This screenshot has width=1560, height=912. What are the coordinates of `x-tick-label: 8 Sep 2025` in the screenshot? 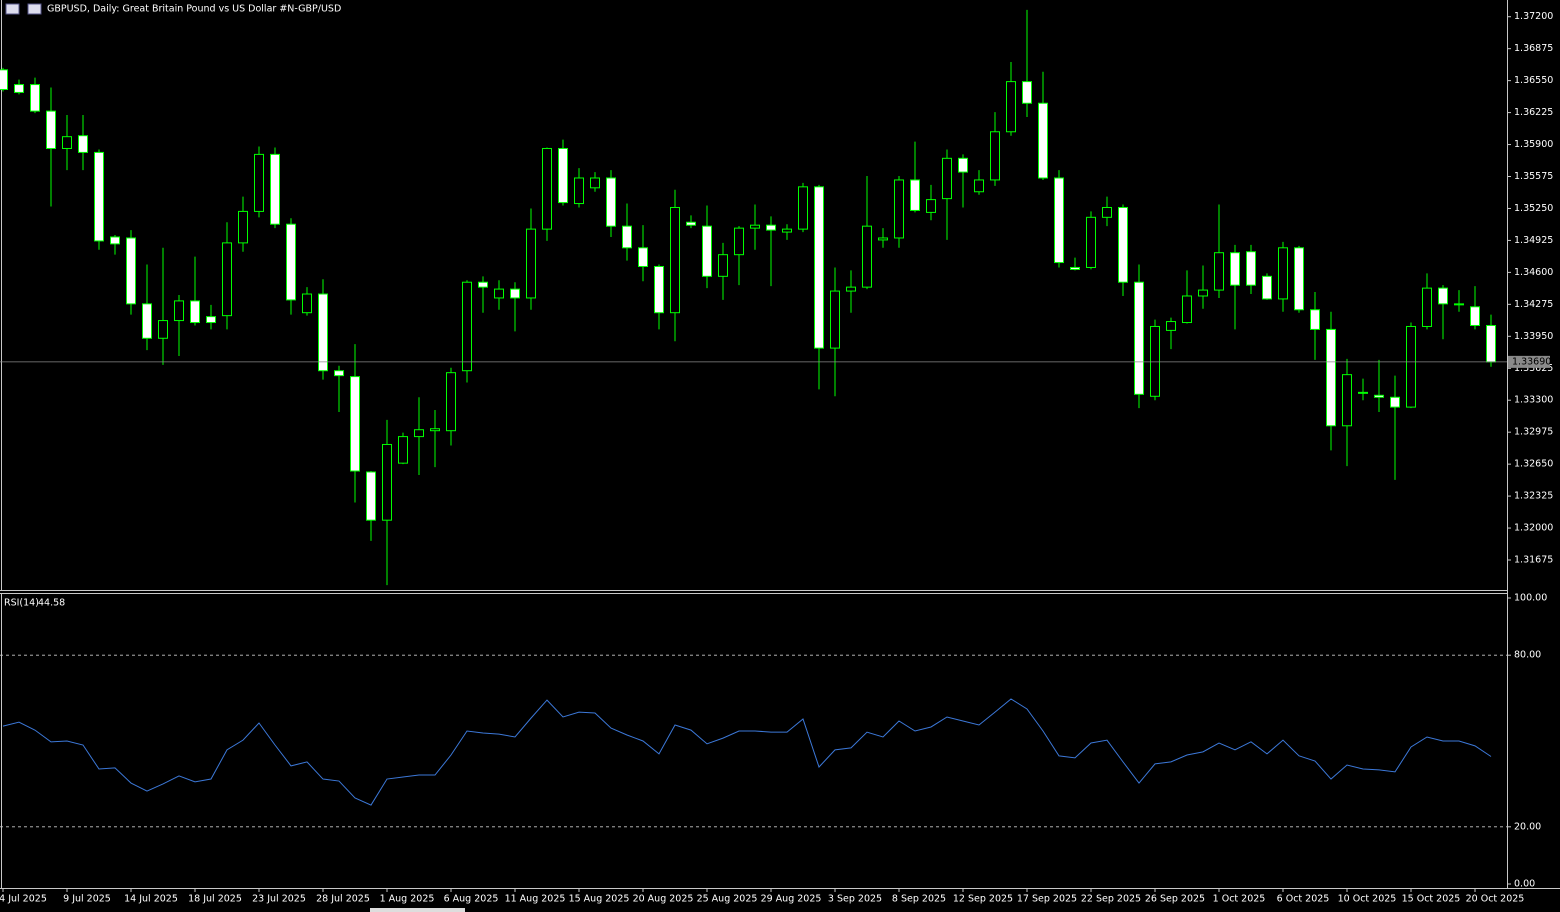 It's located at (919, 899).